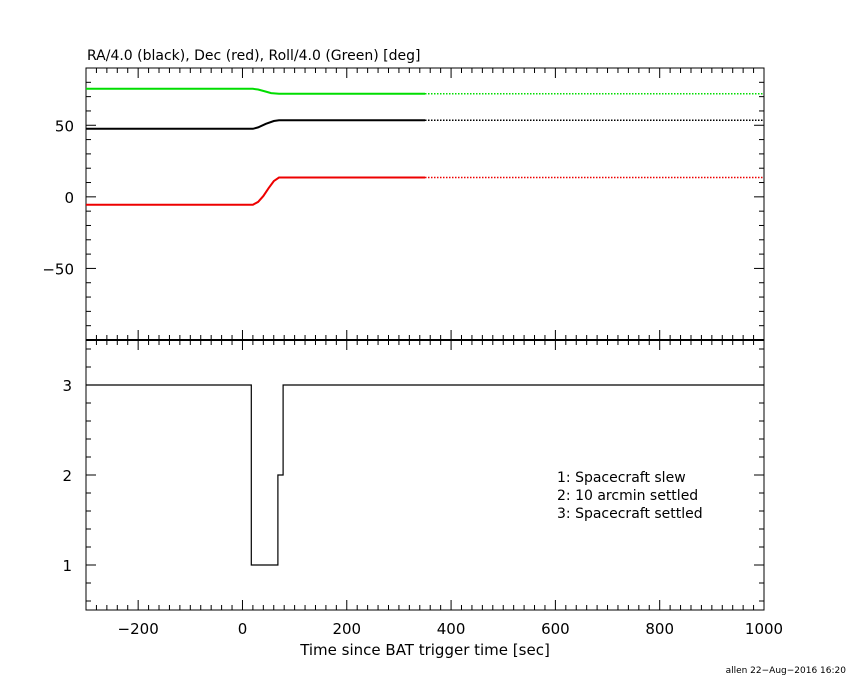 The width and height of the screenshot is (850, 680). I want to click on top-y-tick-label: 0, so click(69, 198).